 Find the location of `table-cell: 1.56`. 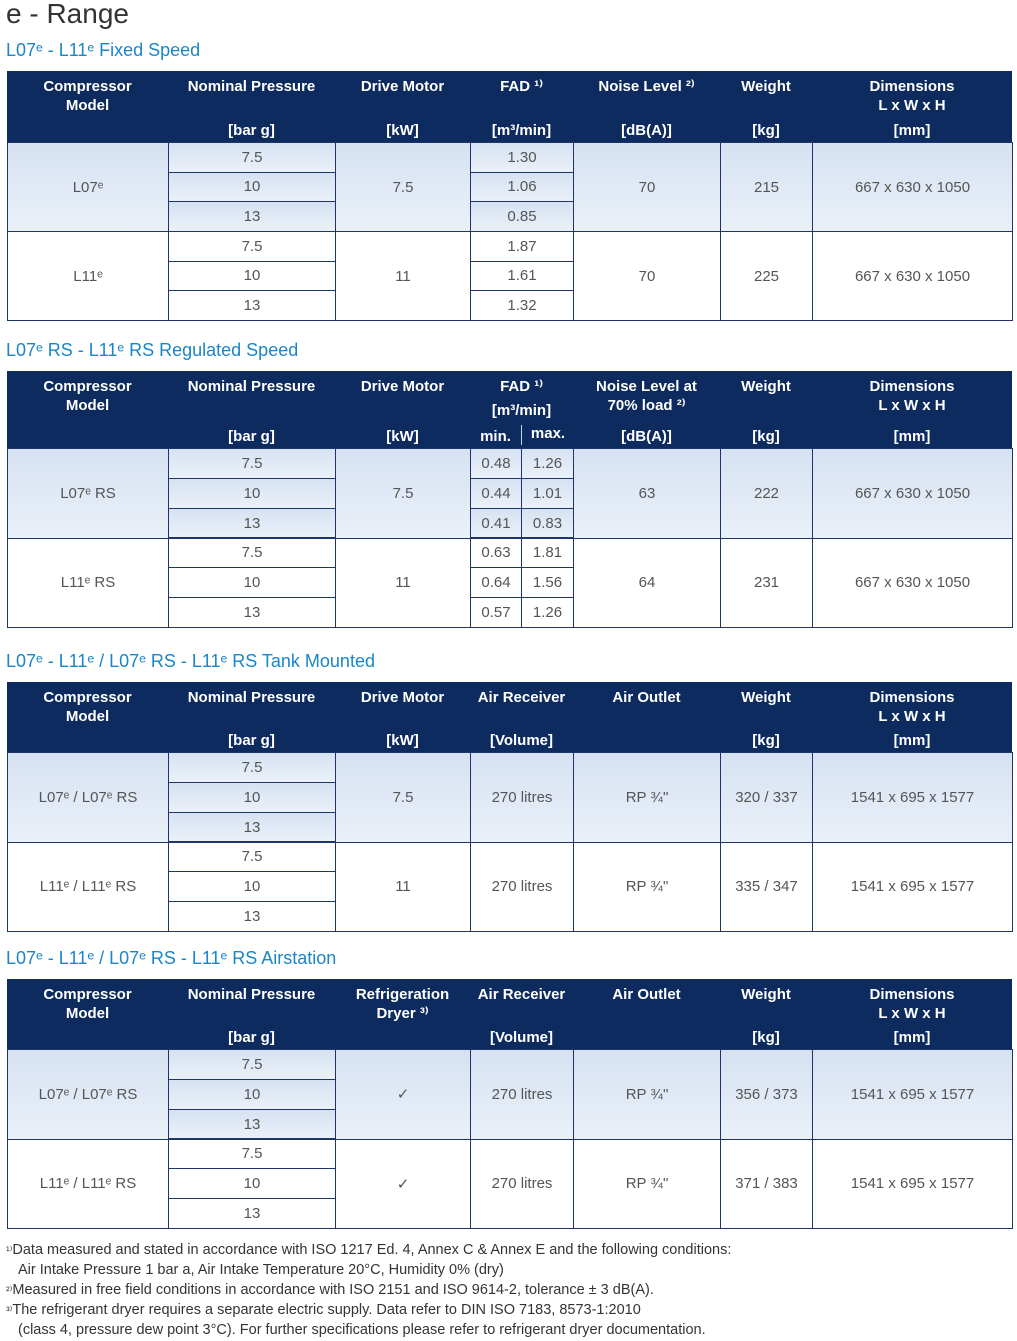

table-cell: 1.56 is located at coordinates (547, 583).